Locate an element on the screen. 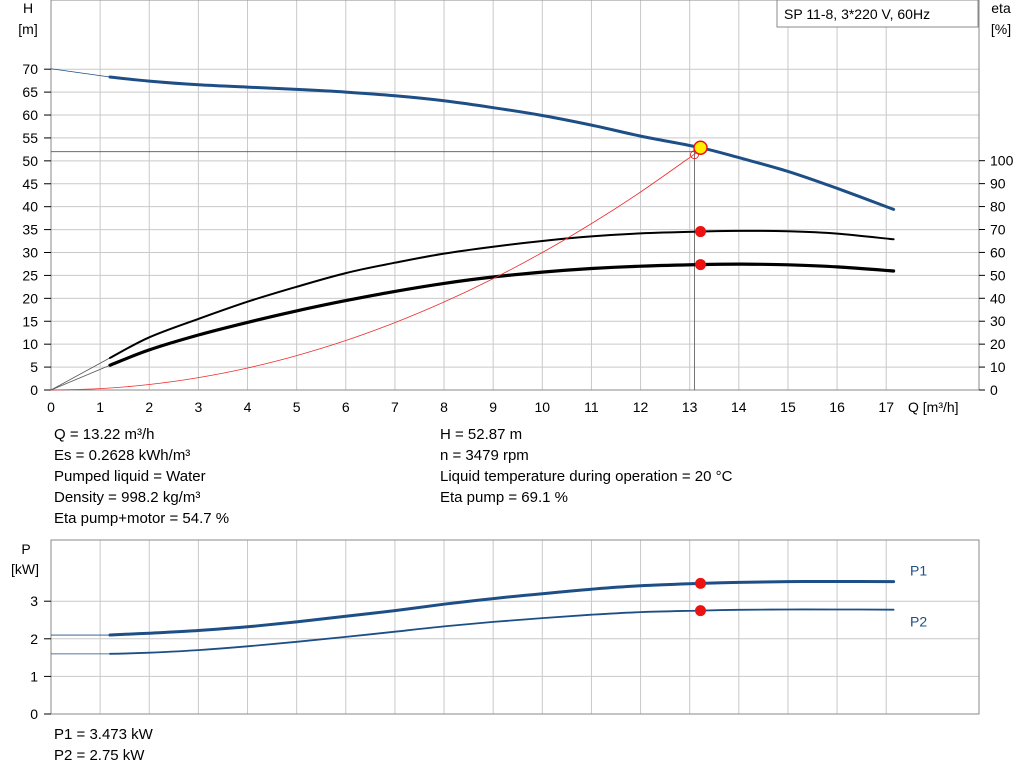 Image resolution: width=1024 pixels, height=781 pixels. y-tick-label-head: 5 is located at coordinates (34, 367).